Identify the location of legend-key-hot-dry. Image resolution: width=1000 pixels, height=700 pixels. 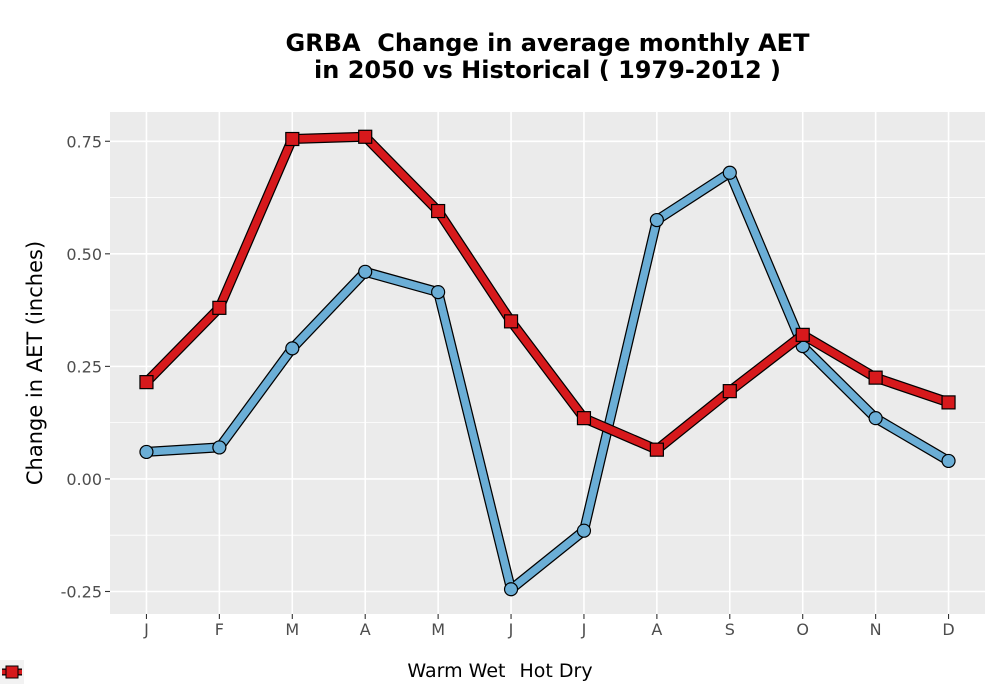
(12, 672).